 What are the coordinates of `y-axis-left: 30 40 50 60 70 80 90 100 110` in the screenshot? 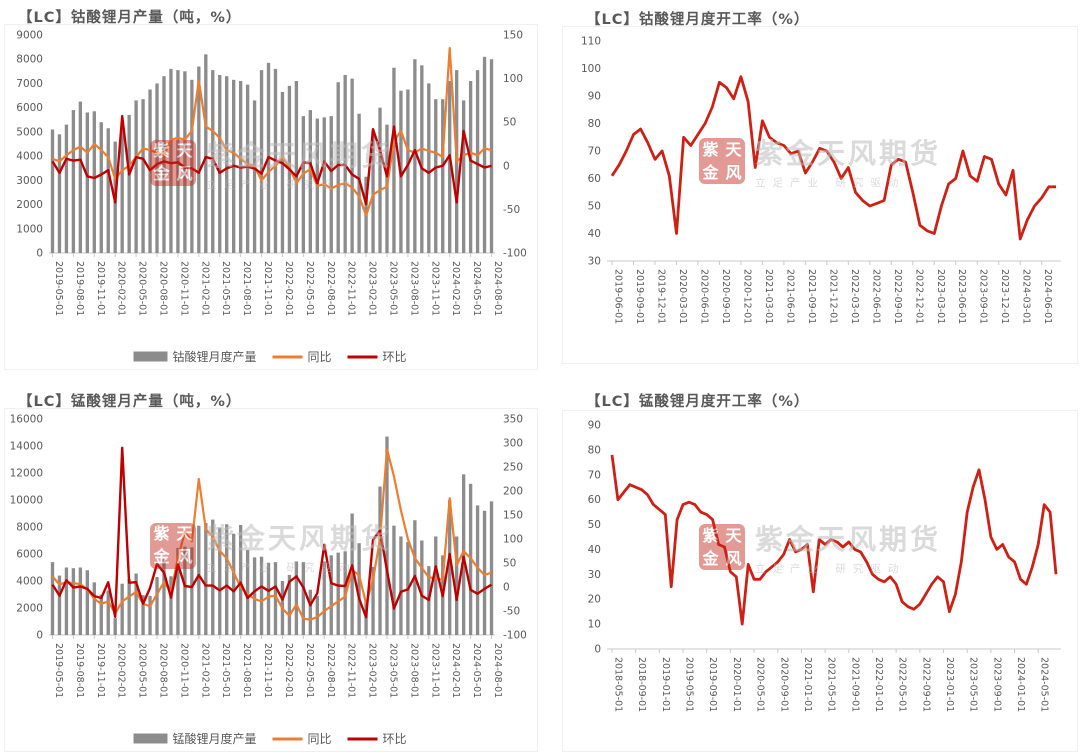 It's located at (591, 152).